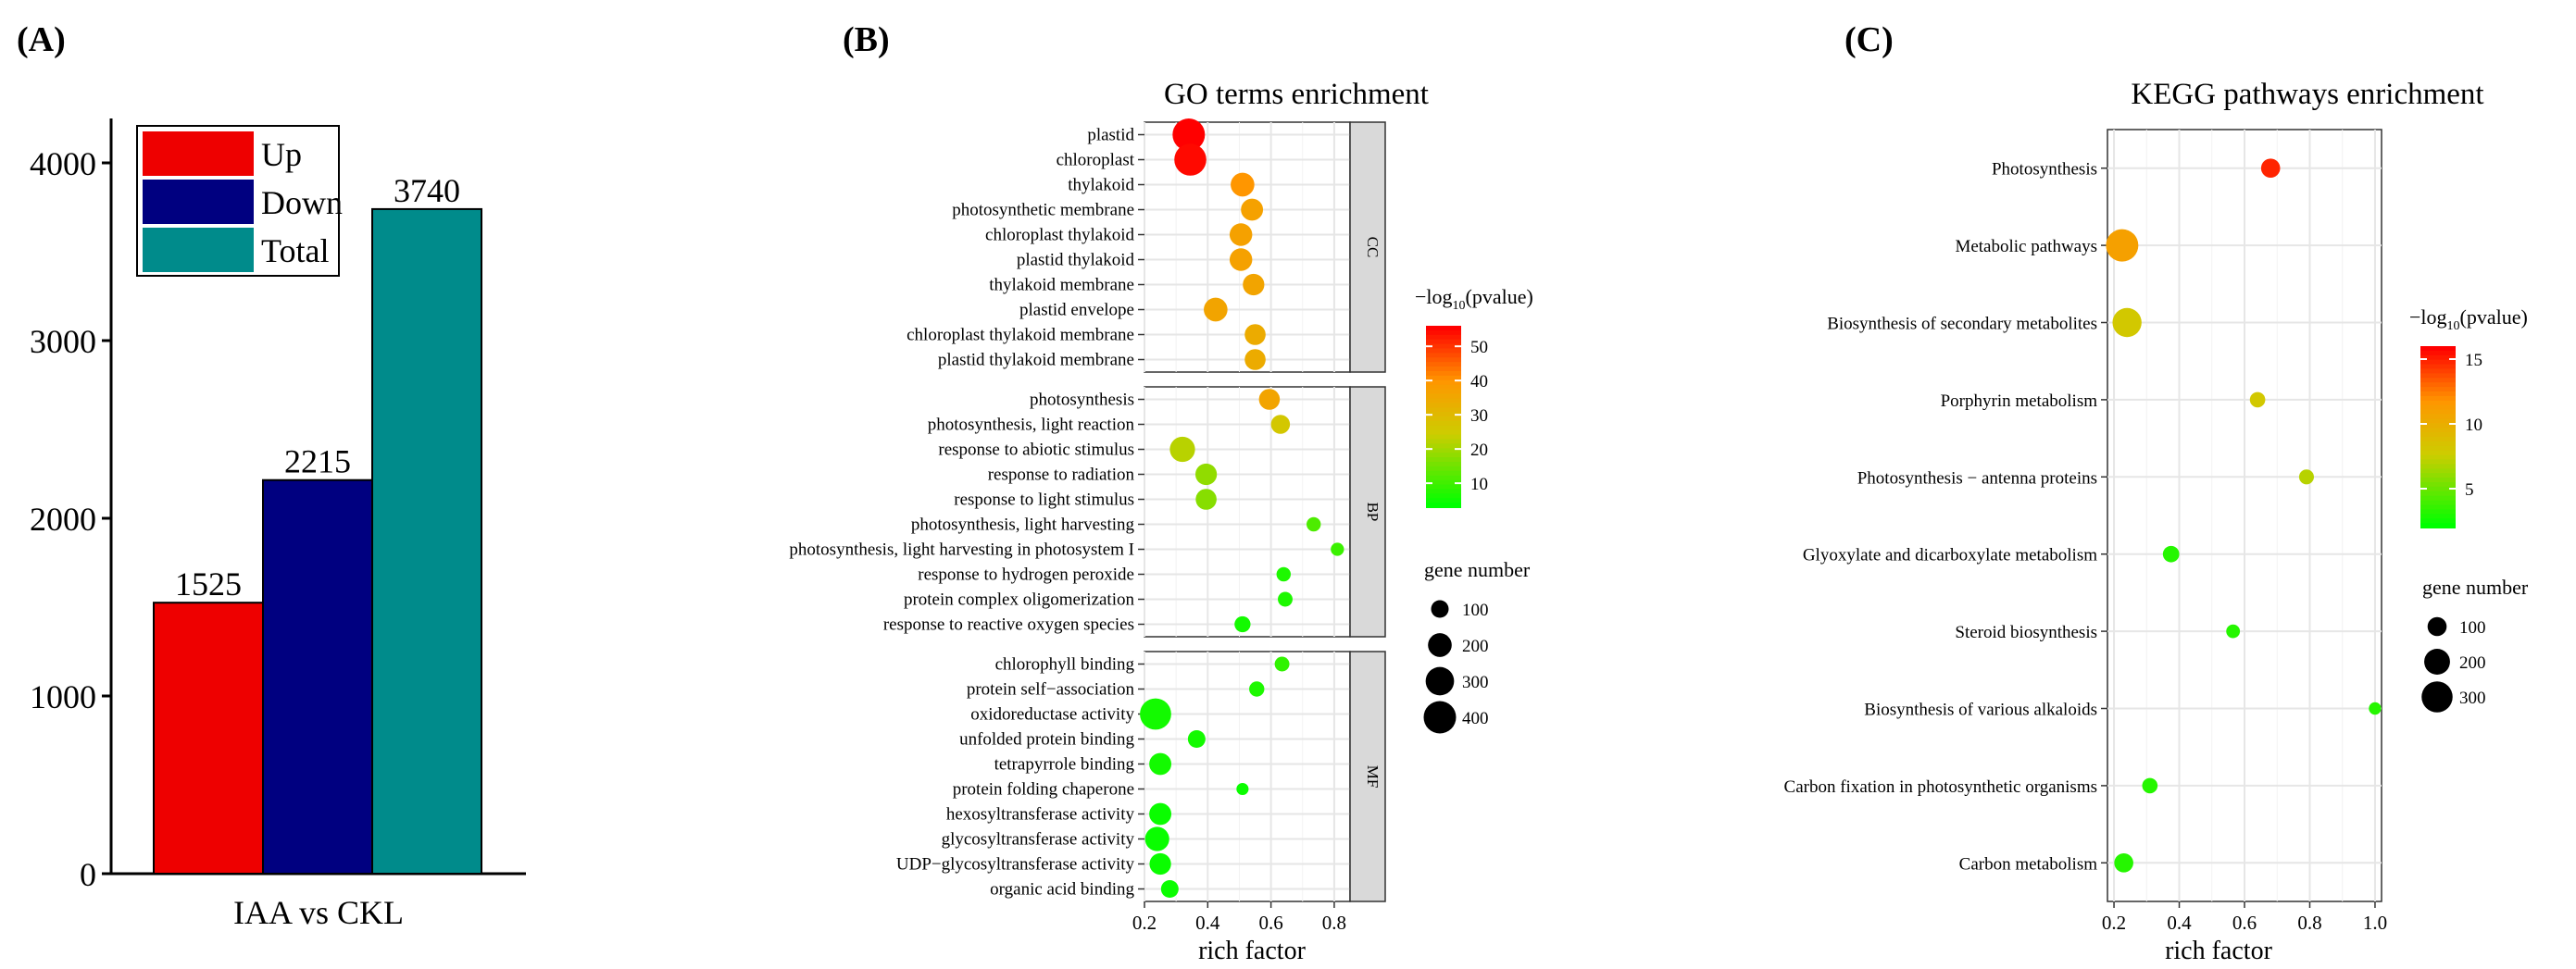 This screenshot has width=2576, height=969. I want to click on go-dot-photosynthesis-light-reaction, so click(1280, 425).